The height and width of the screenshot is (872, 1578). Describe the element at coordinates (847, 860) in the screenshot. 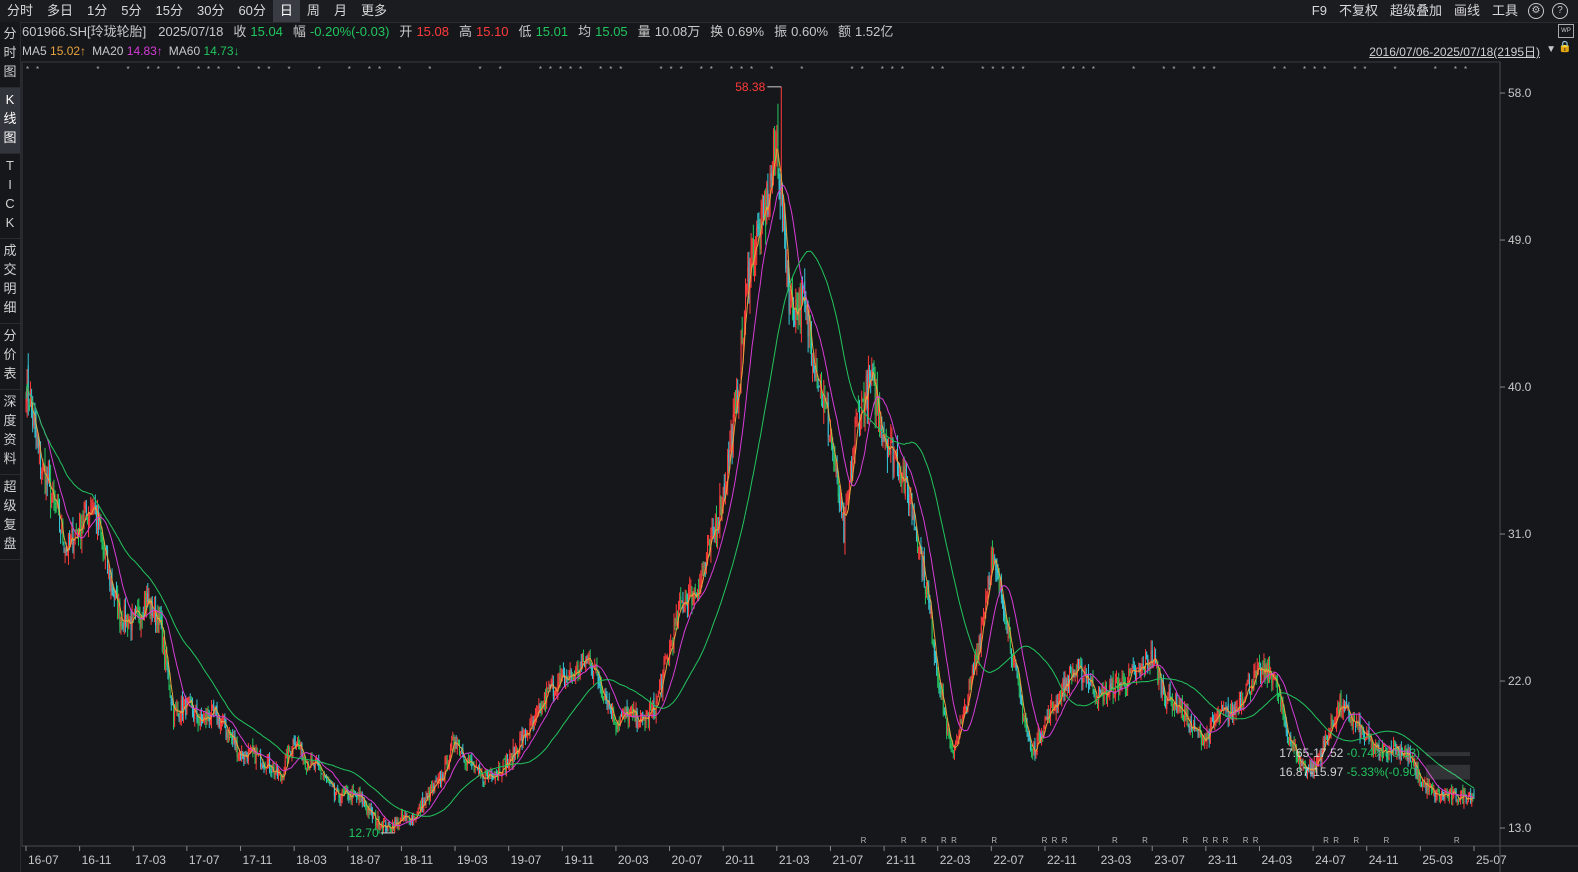

I see `x-tick-label: 21-07` at that location.